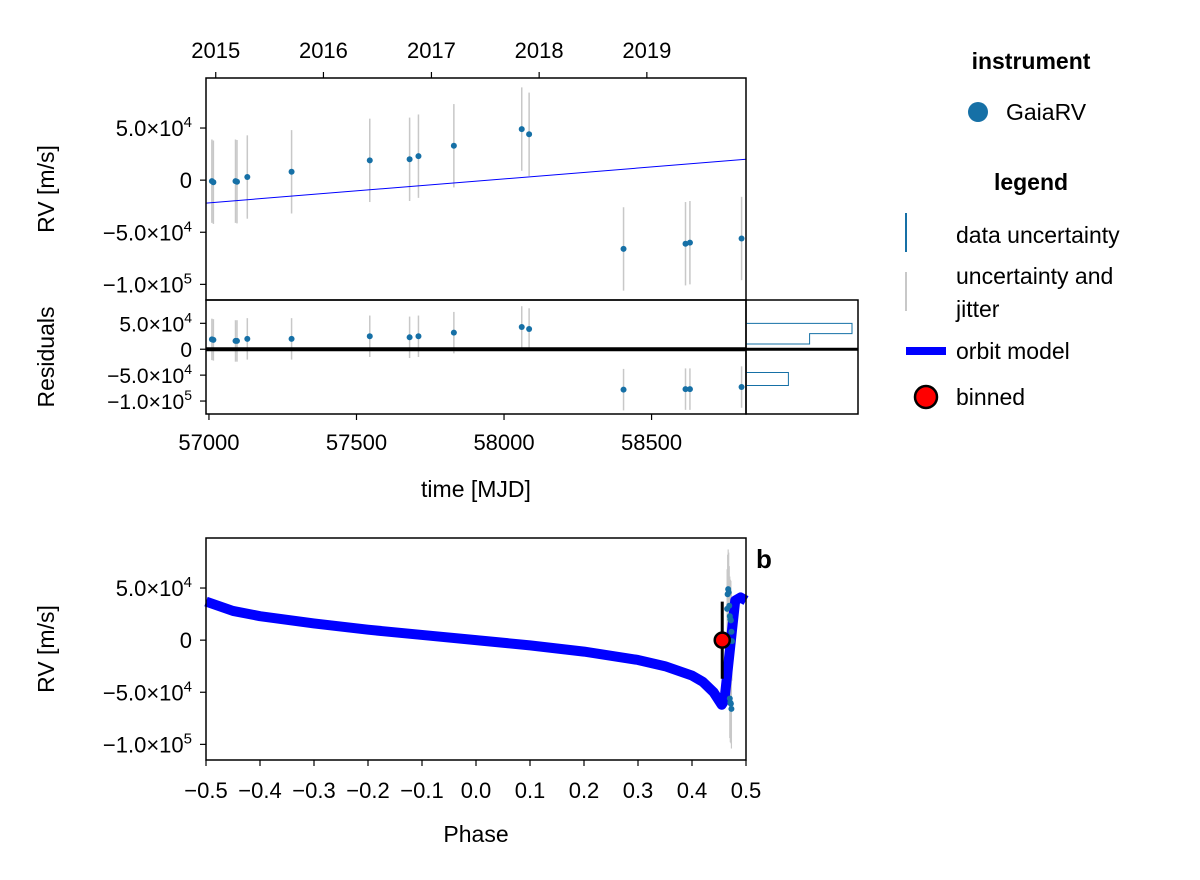 This screenshot has width=1200, height=880. I want to click on x-tick-label: −0.4, so click(259, 790).